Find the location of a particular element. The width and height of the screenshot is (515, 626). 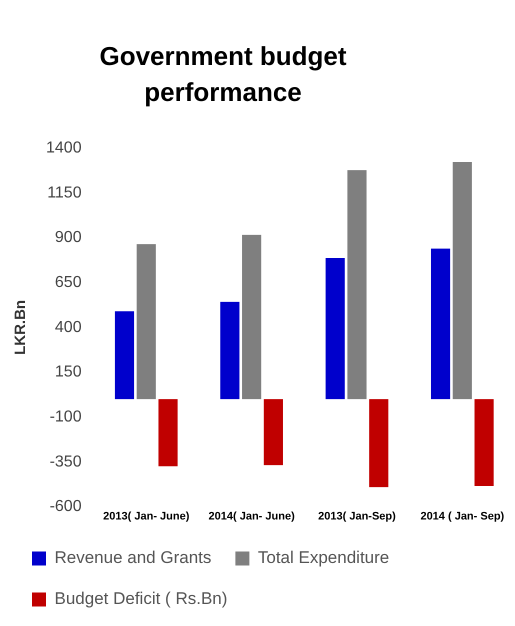

chart-title: Government budget performance is located at coordinates (223, 74).